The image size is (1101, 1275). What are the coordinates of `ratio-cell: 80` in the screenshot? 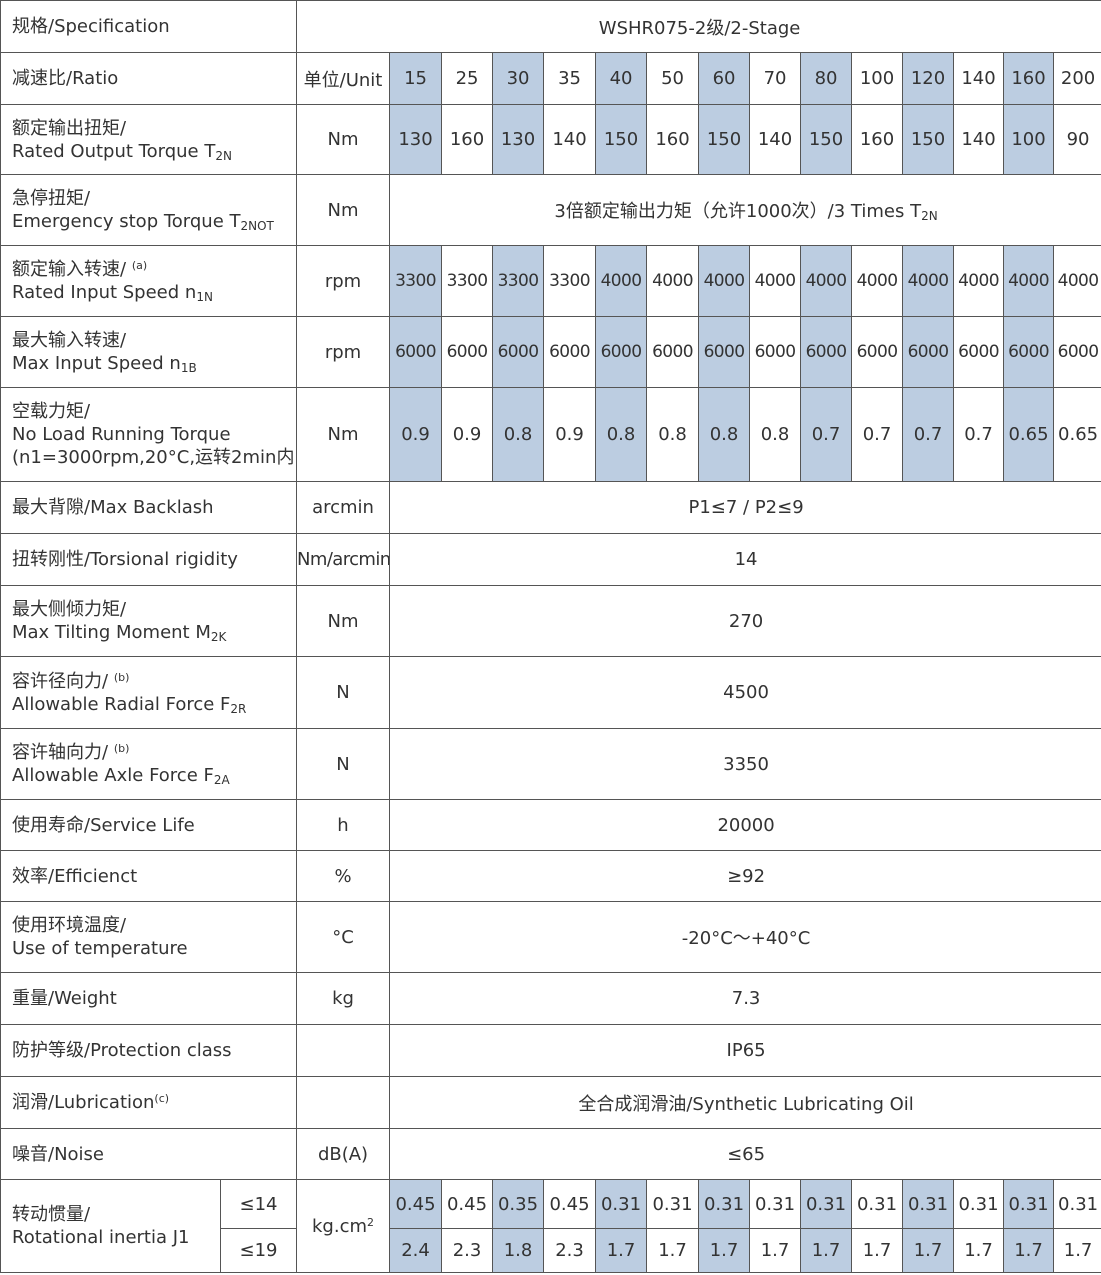 It's located at (826, 78).